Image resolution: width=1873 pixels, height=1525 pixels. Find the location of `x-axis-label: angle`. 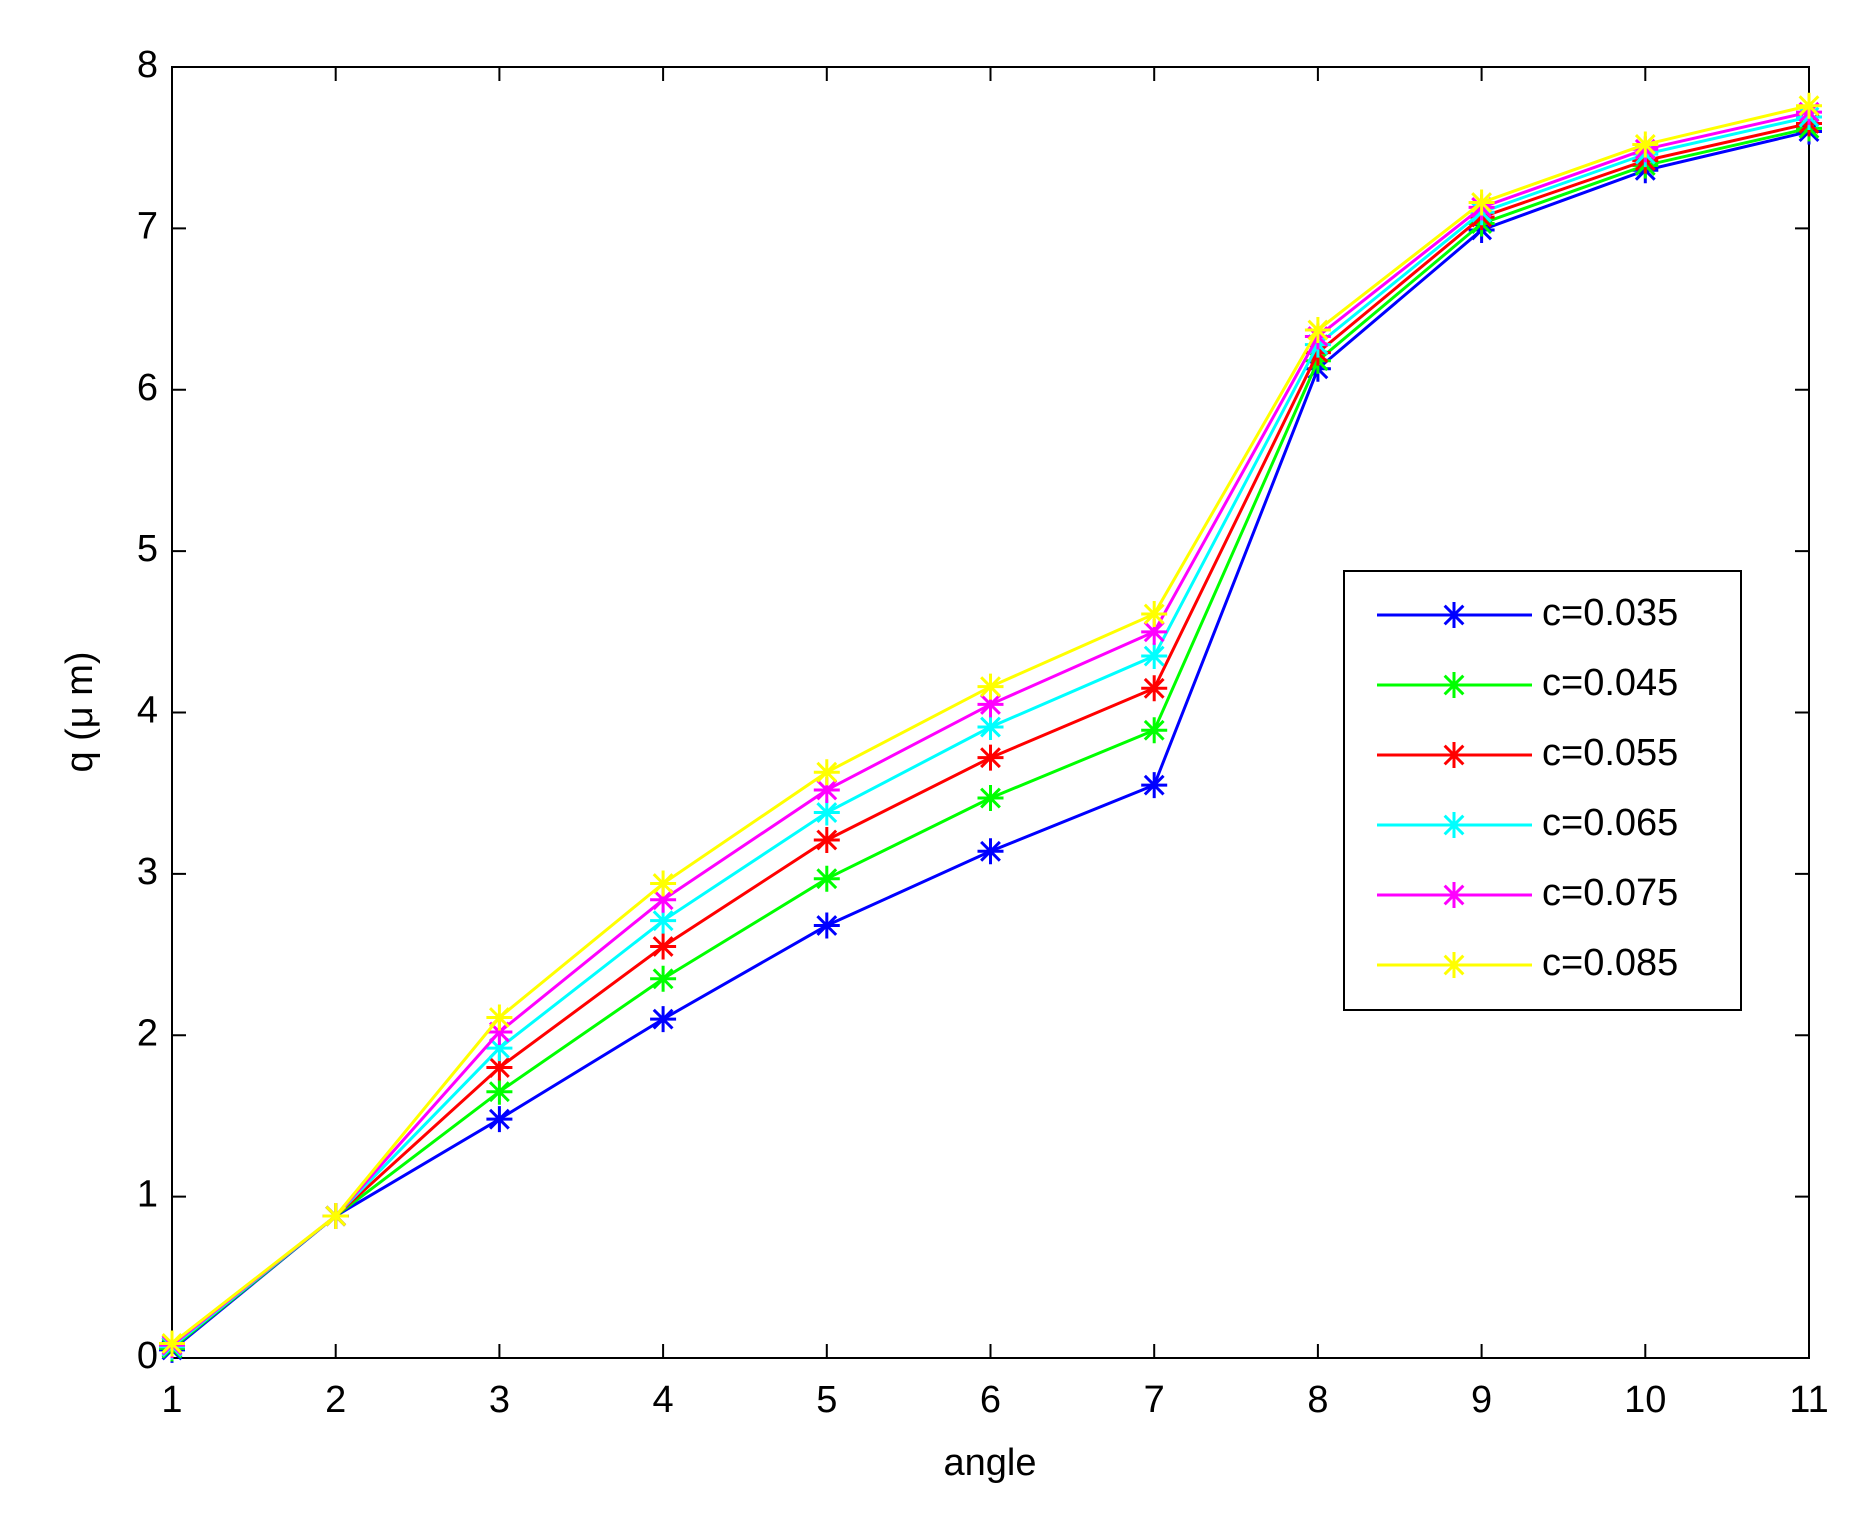

x-axis-label: angle is located at coordinates (990, 1463).